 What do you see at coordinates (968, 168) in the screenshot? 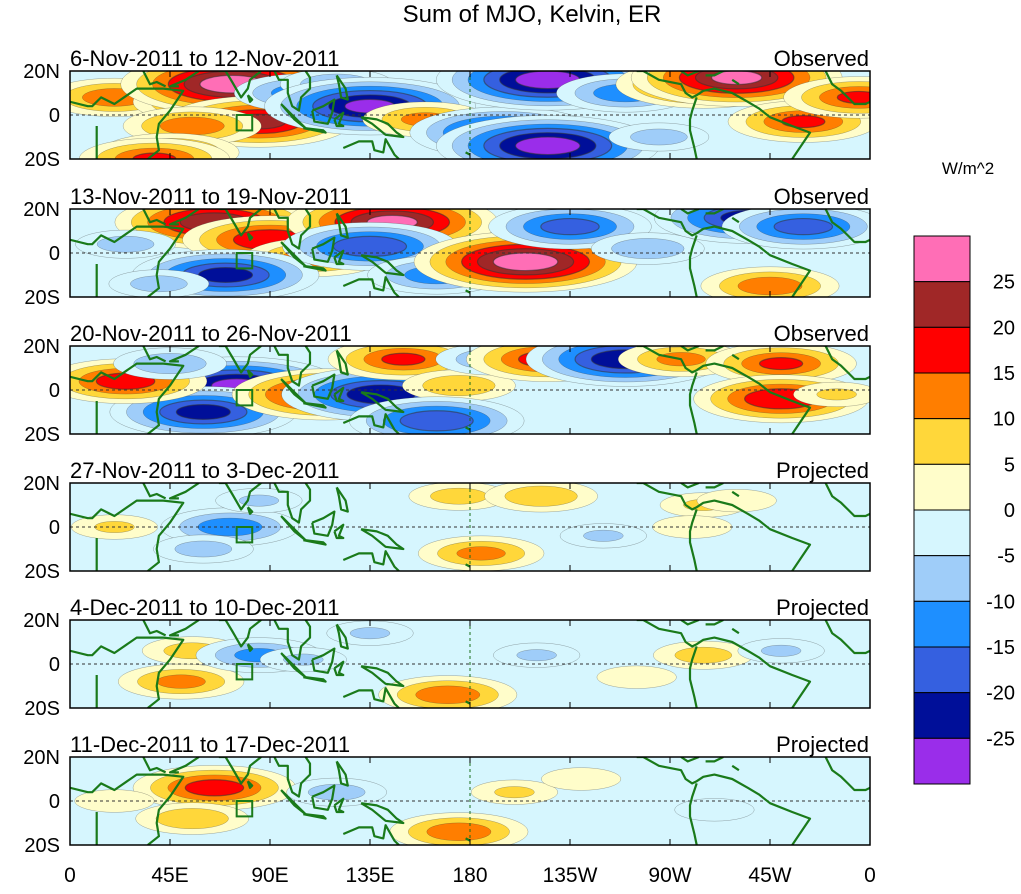
I see `colorbar-unit-label: W/m^2` at bounding box center [968, 168].